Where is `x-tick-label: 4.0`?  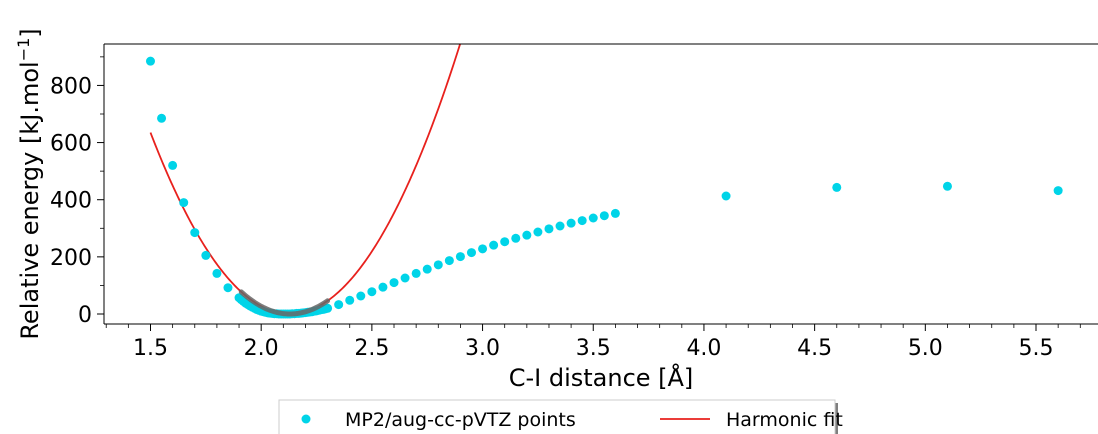 x-tick-label: 4.0 is located at coordinates (703, 348).